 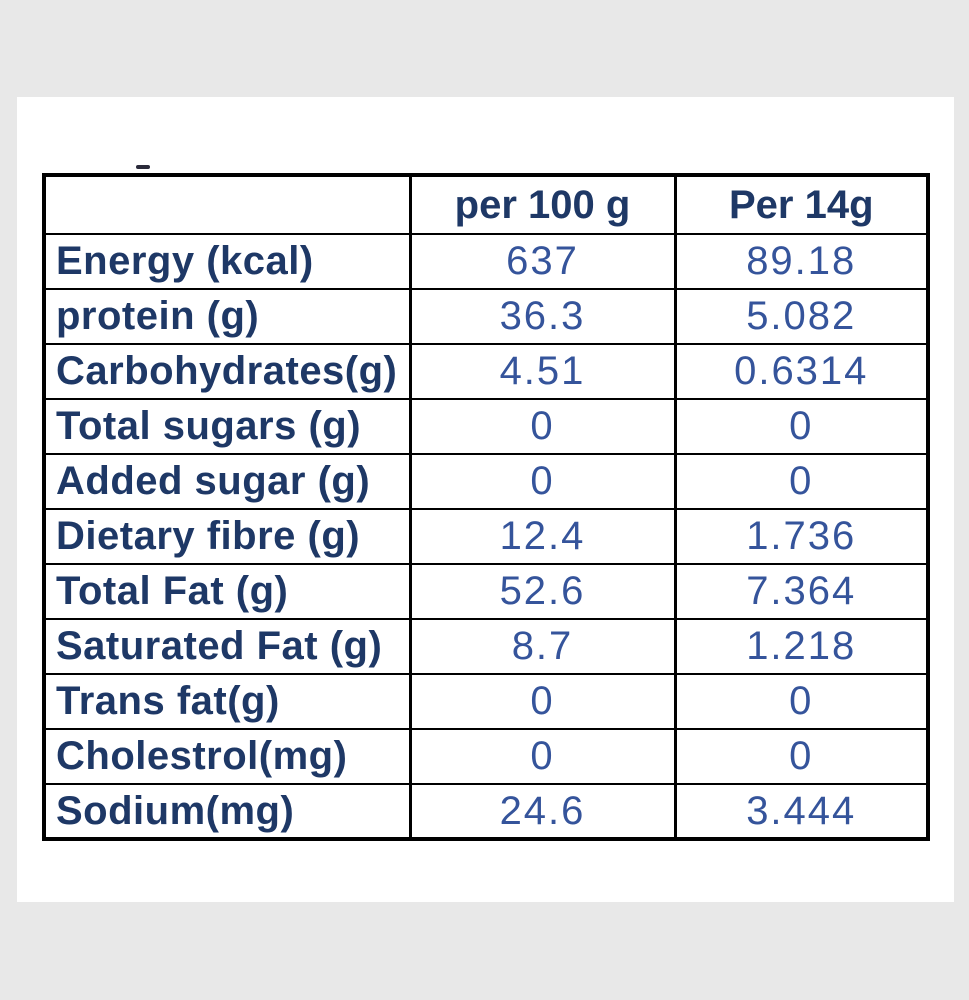 I want to click on table-row: protein (g) 36.3 5.082, so click(x=486, y=316).